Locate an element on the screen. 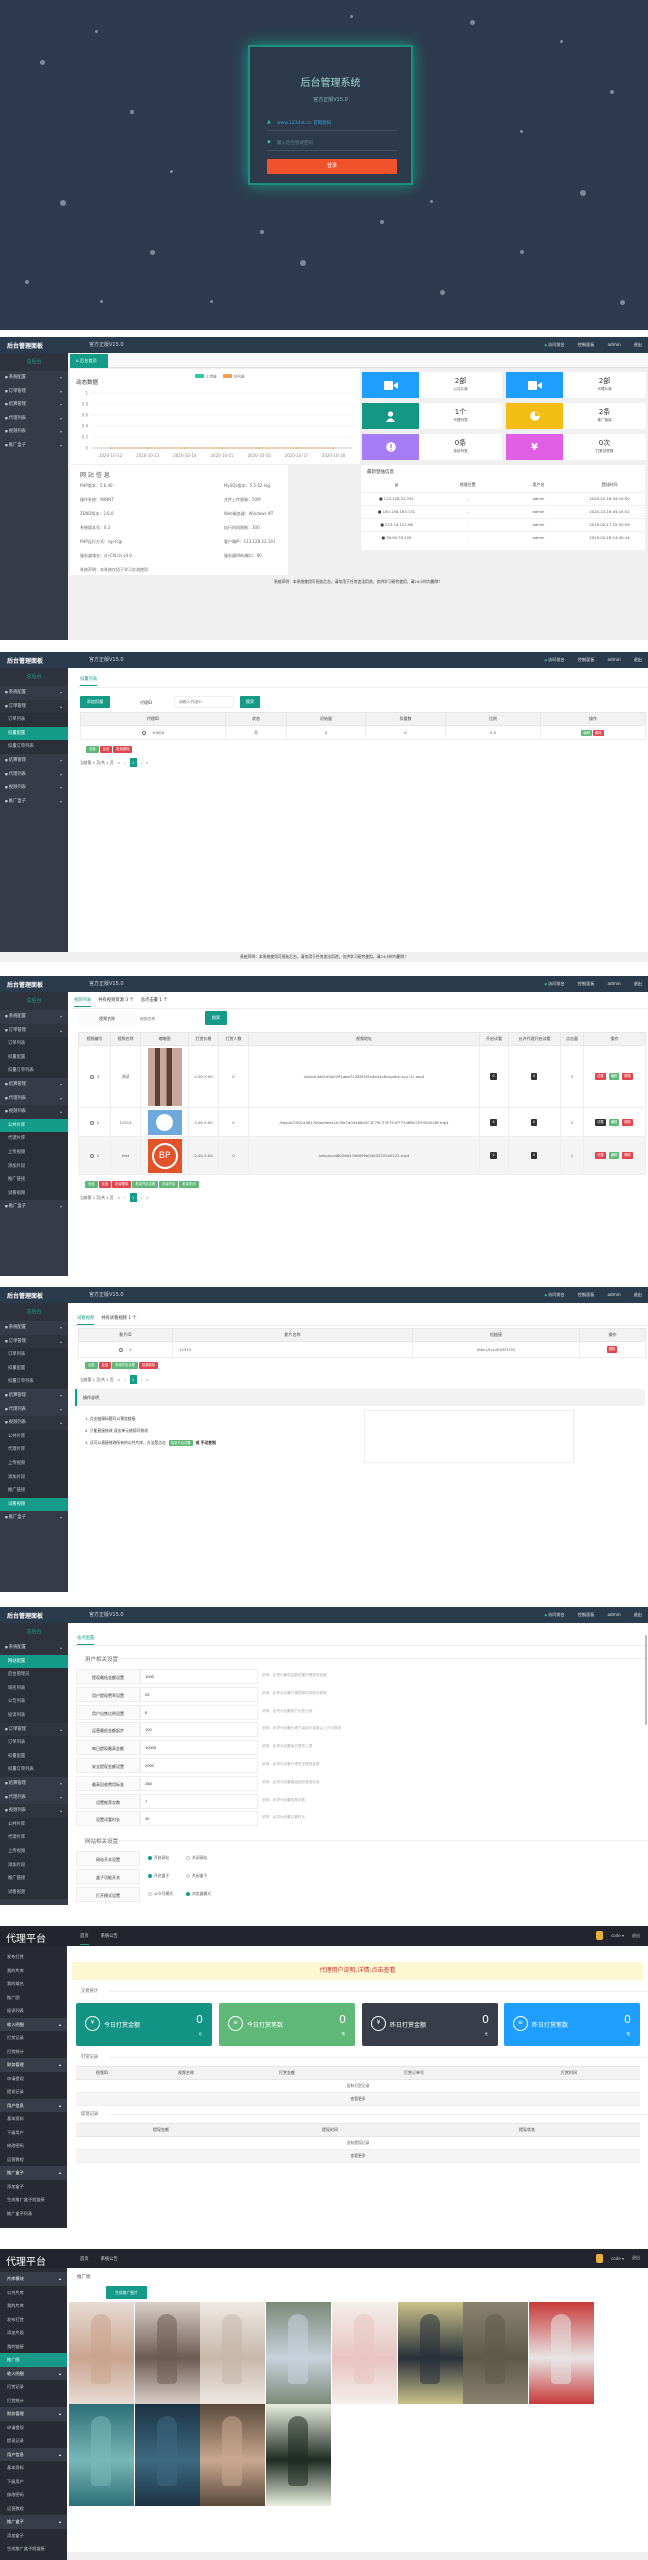  sidebar-item: 我的片库 is located at coordinates (33, 2306).